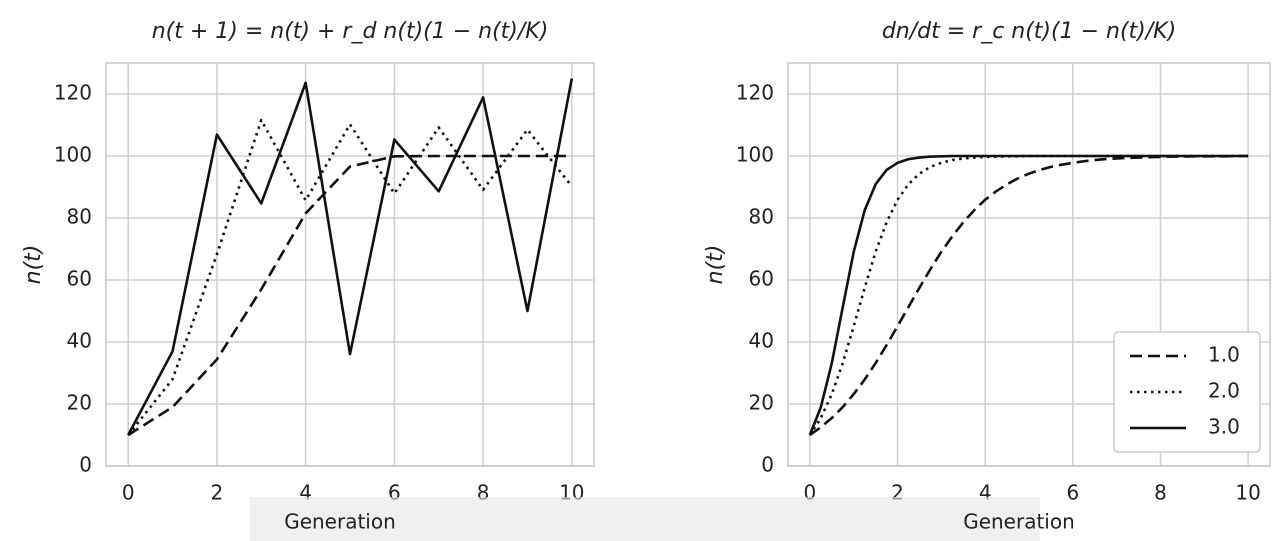 Image resolution: width=1276 pixels, height=541 pixels. What do you see at coordinates (217, 493) in the screenshot?
I see `x-tick-label: 2` at bounding box center [217, 493].